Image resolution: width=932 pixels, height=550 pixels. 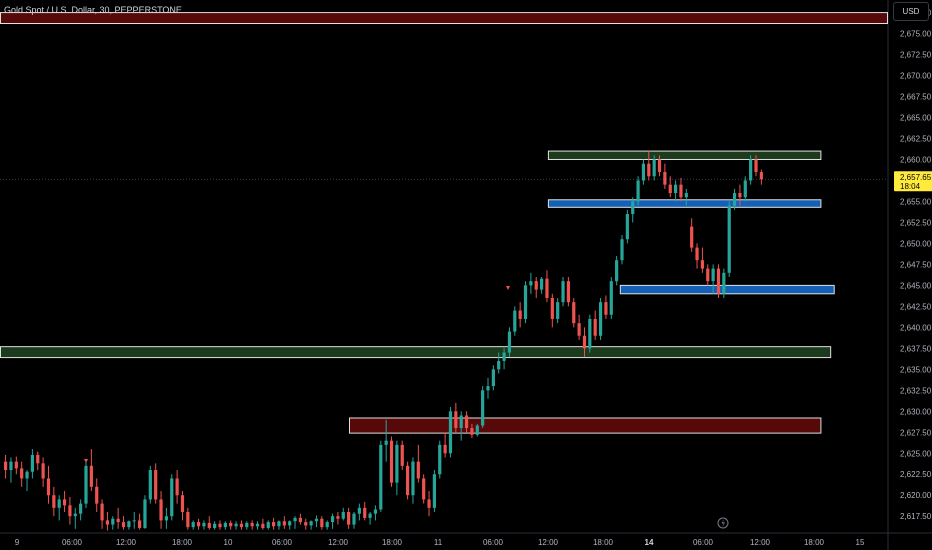 I want to click on y-tick-label: 2,620.00, so click(x=916, y=495).